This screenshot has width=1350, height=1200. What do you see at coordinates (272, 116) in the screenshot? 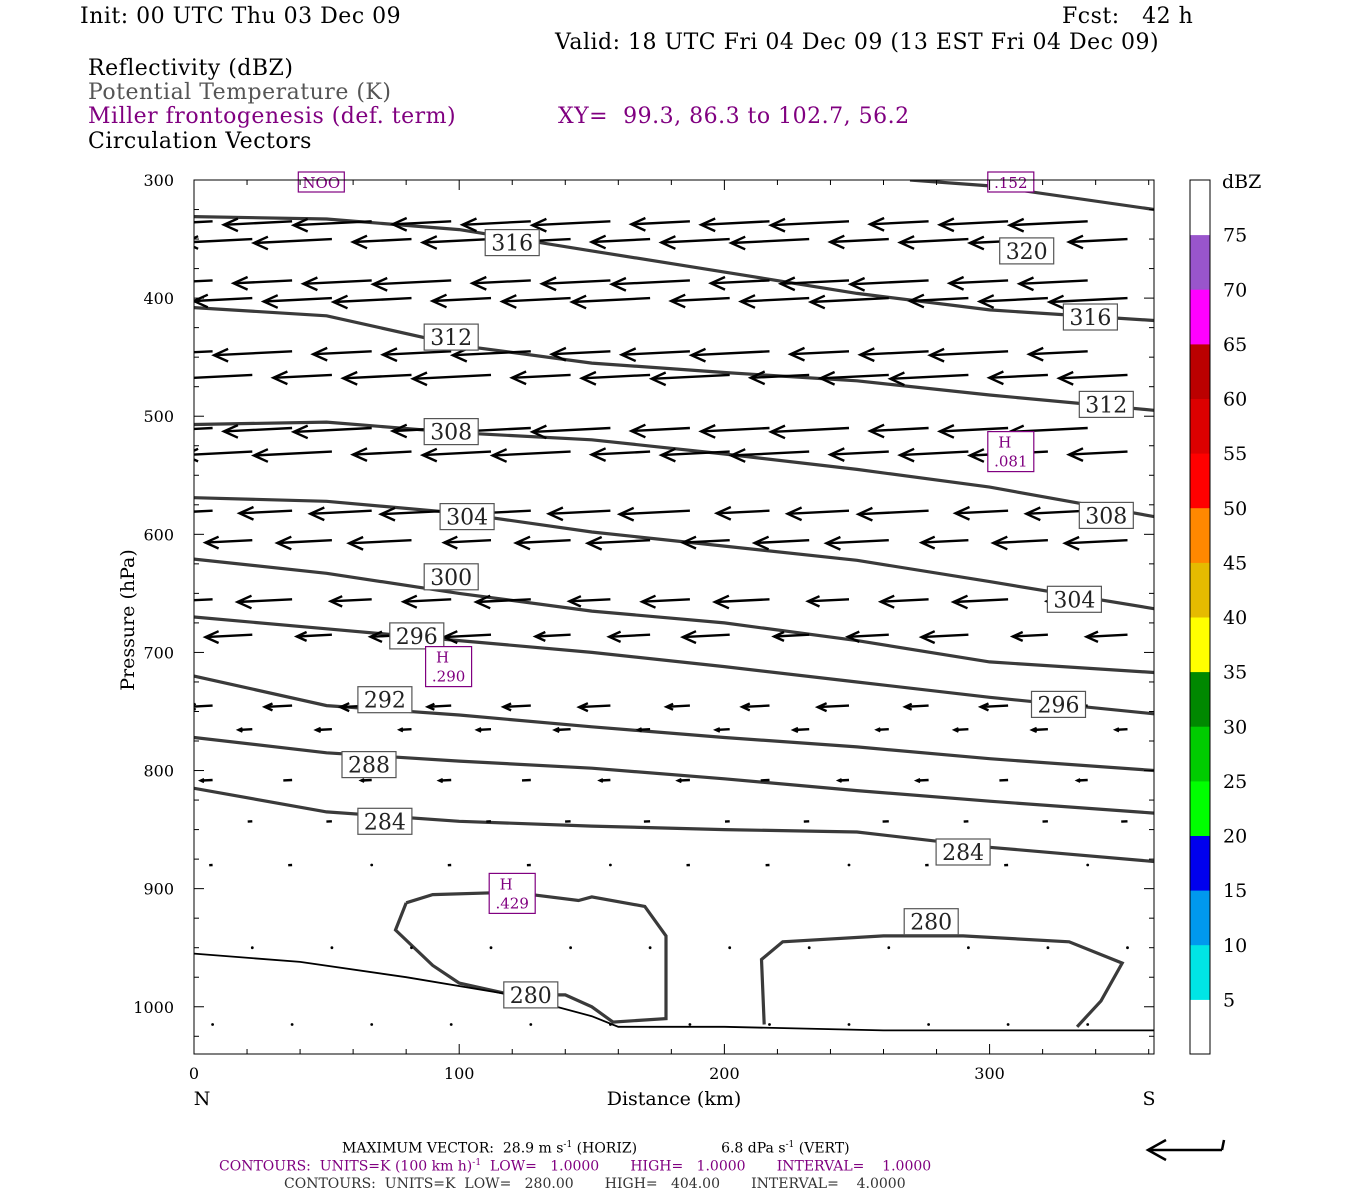
I see `field-frontogenesis: Miller frontogenesis (def. term)` at bounding box center [272, 116].